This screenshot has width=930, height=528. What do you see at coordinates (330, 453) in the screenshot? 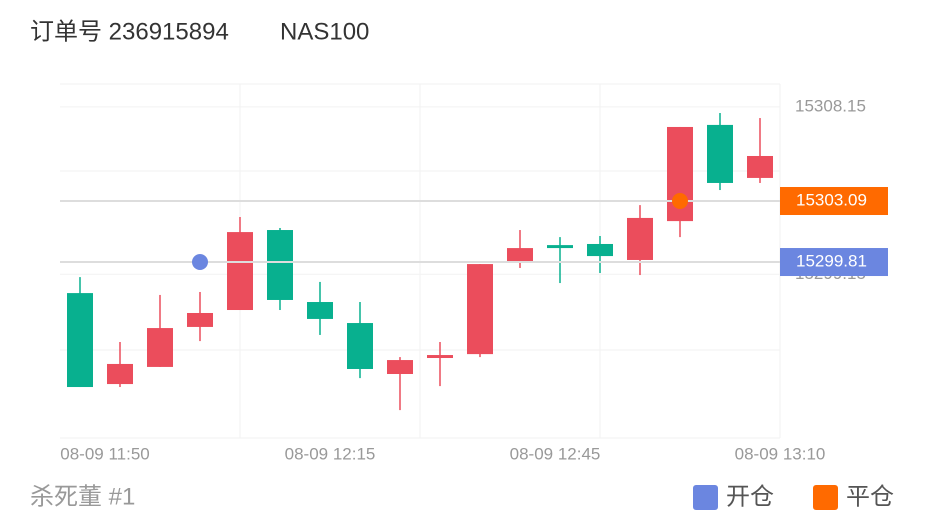
I see `x-tick-label: 08-09 12:15` at bounding box center [330, 453].